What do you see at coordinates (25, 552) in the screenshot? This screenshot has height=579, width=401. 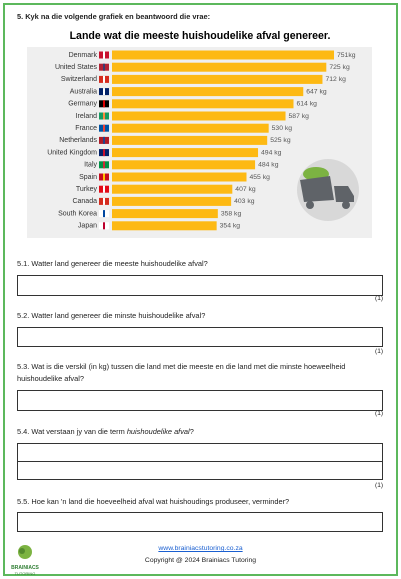 I see `logo-icon` at bounding box center [25, 552].